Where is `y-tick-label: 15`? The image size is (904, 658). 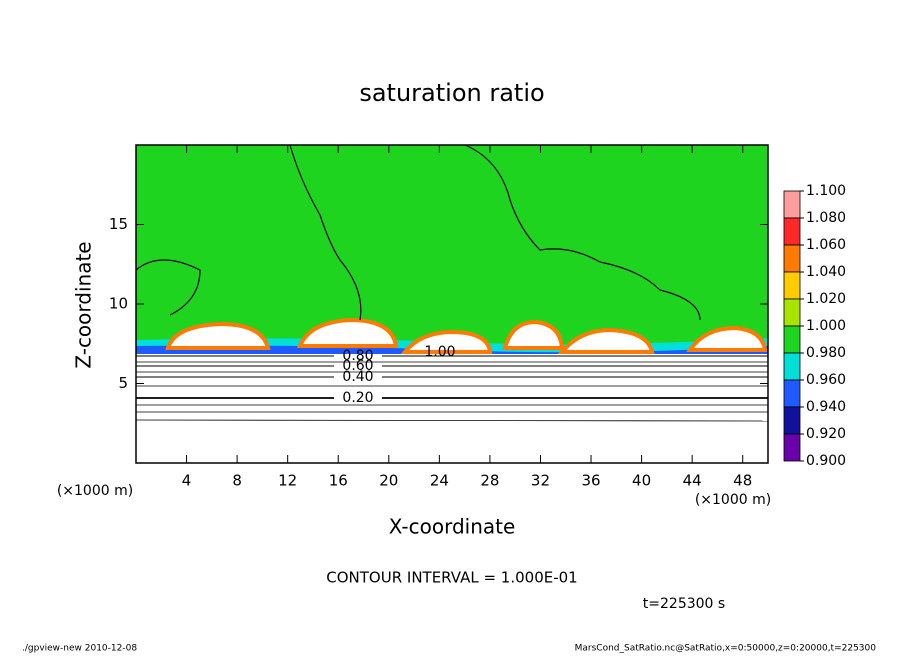
y-tick-label: 15 is located at coordinates (118, 224).